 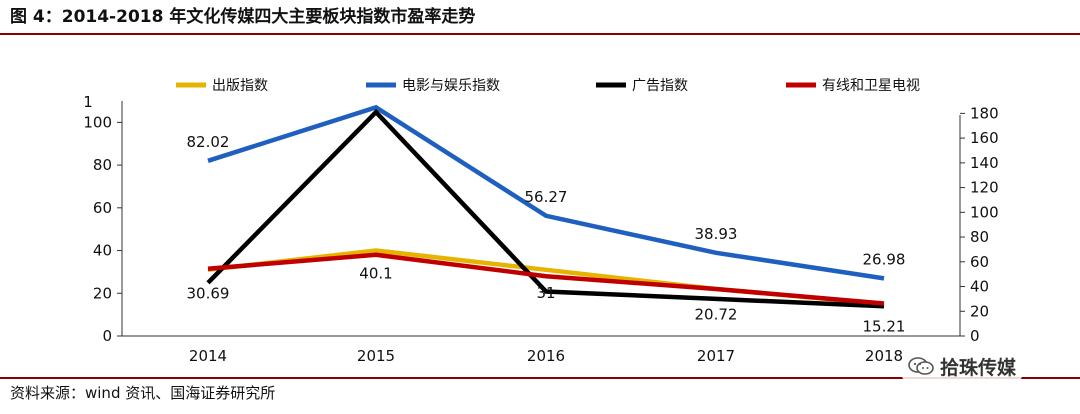 I want to click on legend-label: 出版指数, so click(x=240, y=86).